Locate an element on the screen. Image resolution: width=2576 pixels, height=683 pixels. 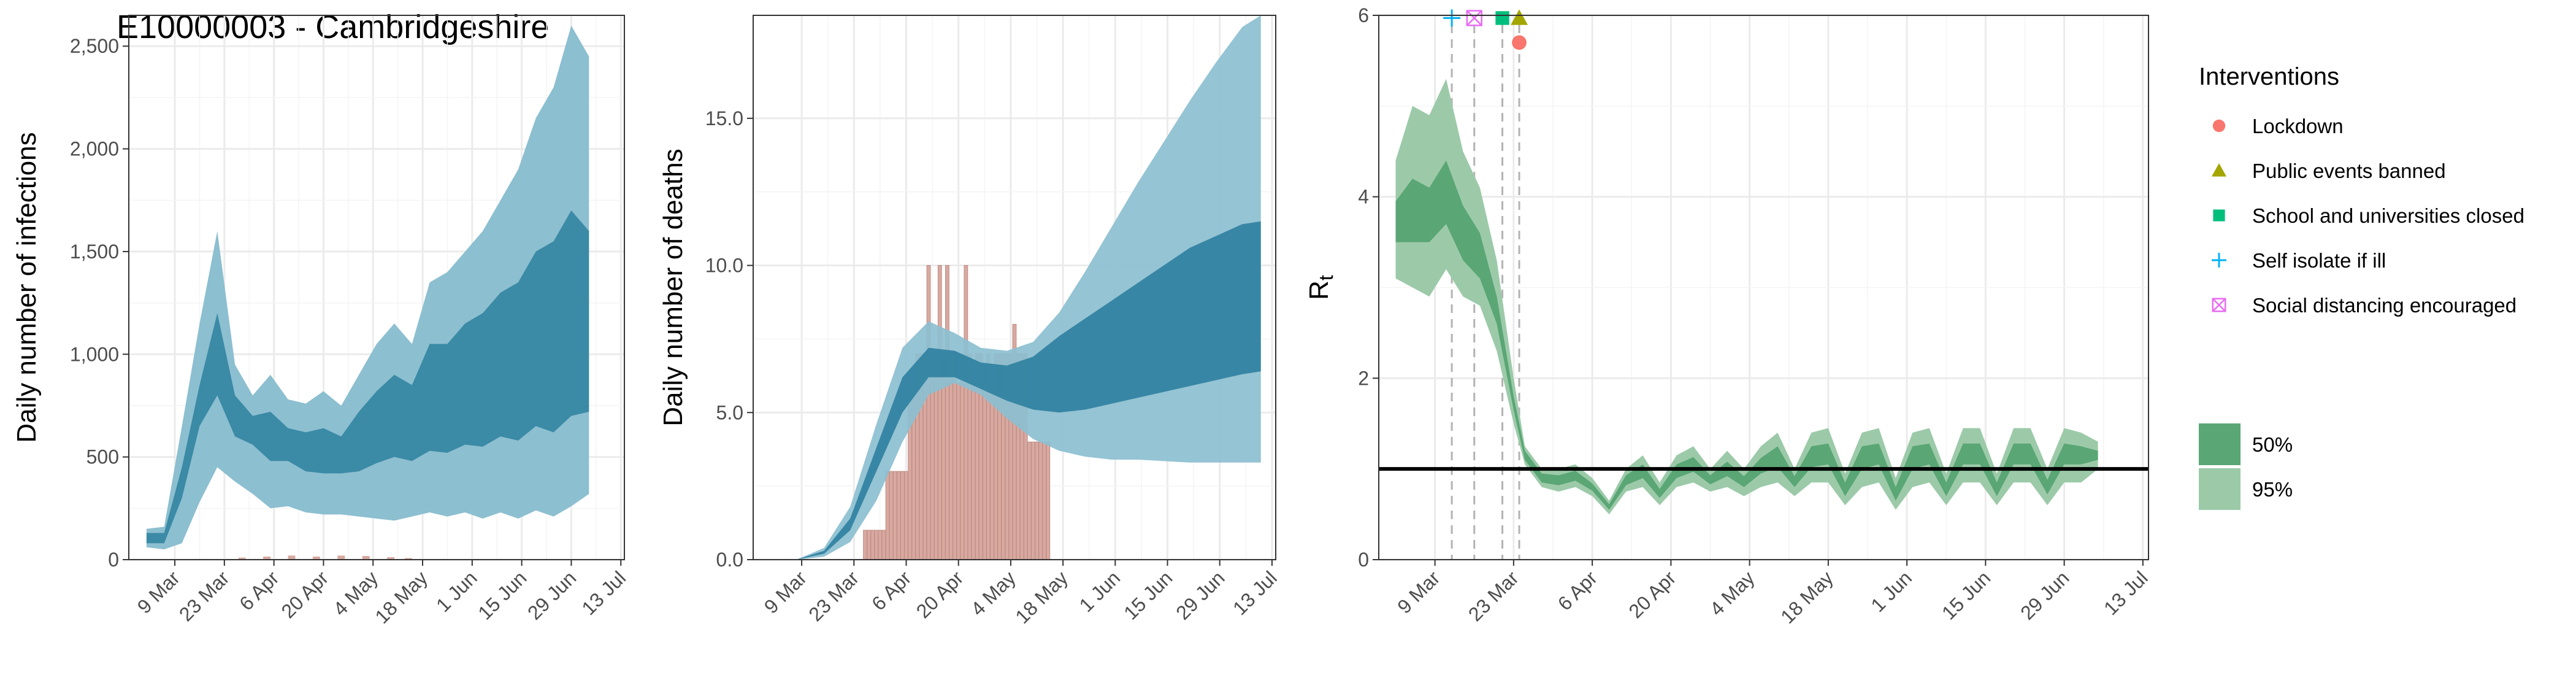
rt-y-axis-label: Rt is located at coordinates (1320, 287).